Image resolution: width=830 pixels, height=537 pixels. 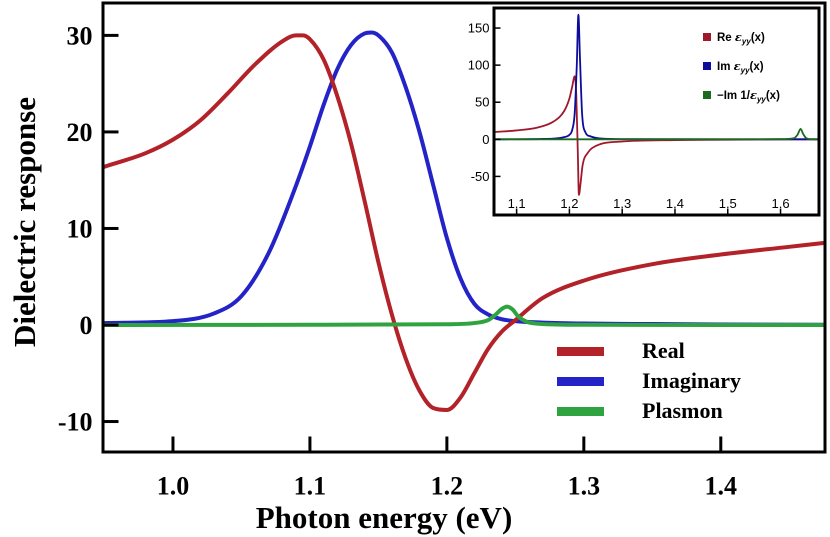 What do you see at coordinates (24, 222) in the screenshot?
I see `y-axis-title: Dielectric response` at bounding box center [24, 222].